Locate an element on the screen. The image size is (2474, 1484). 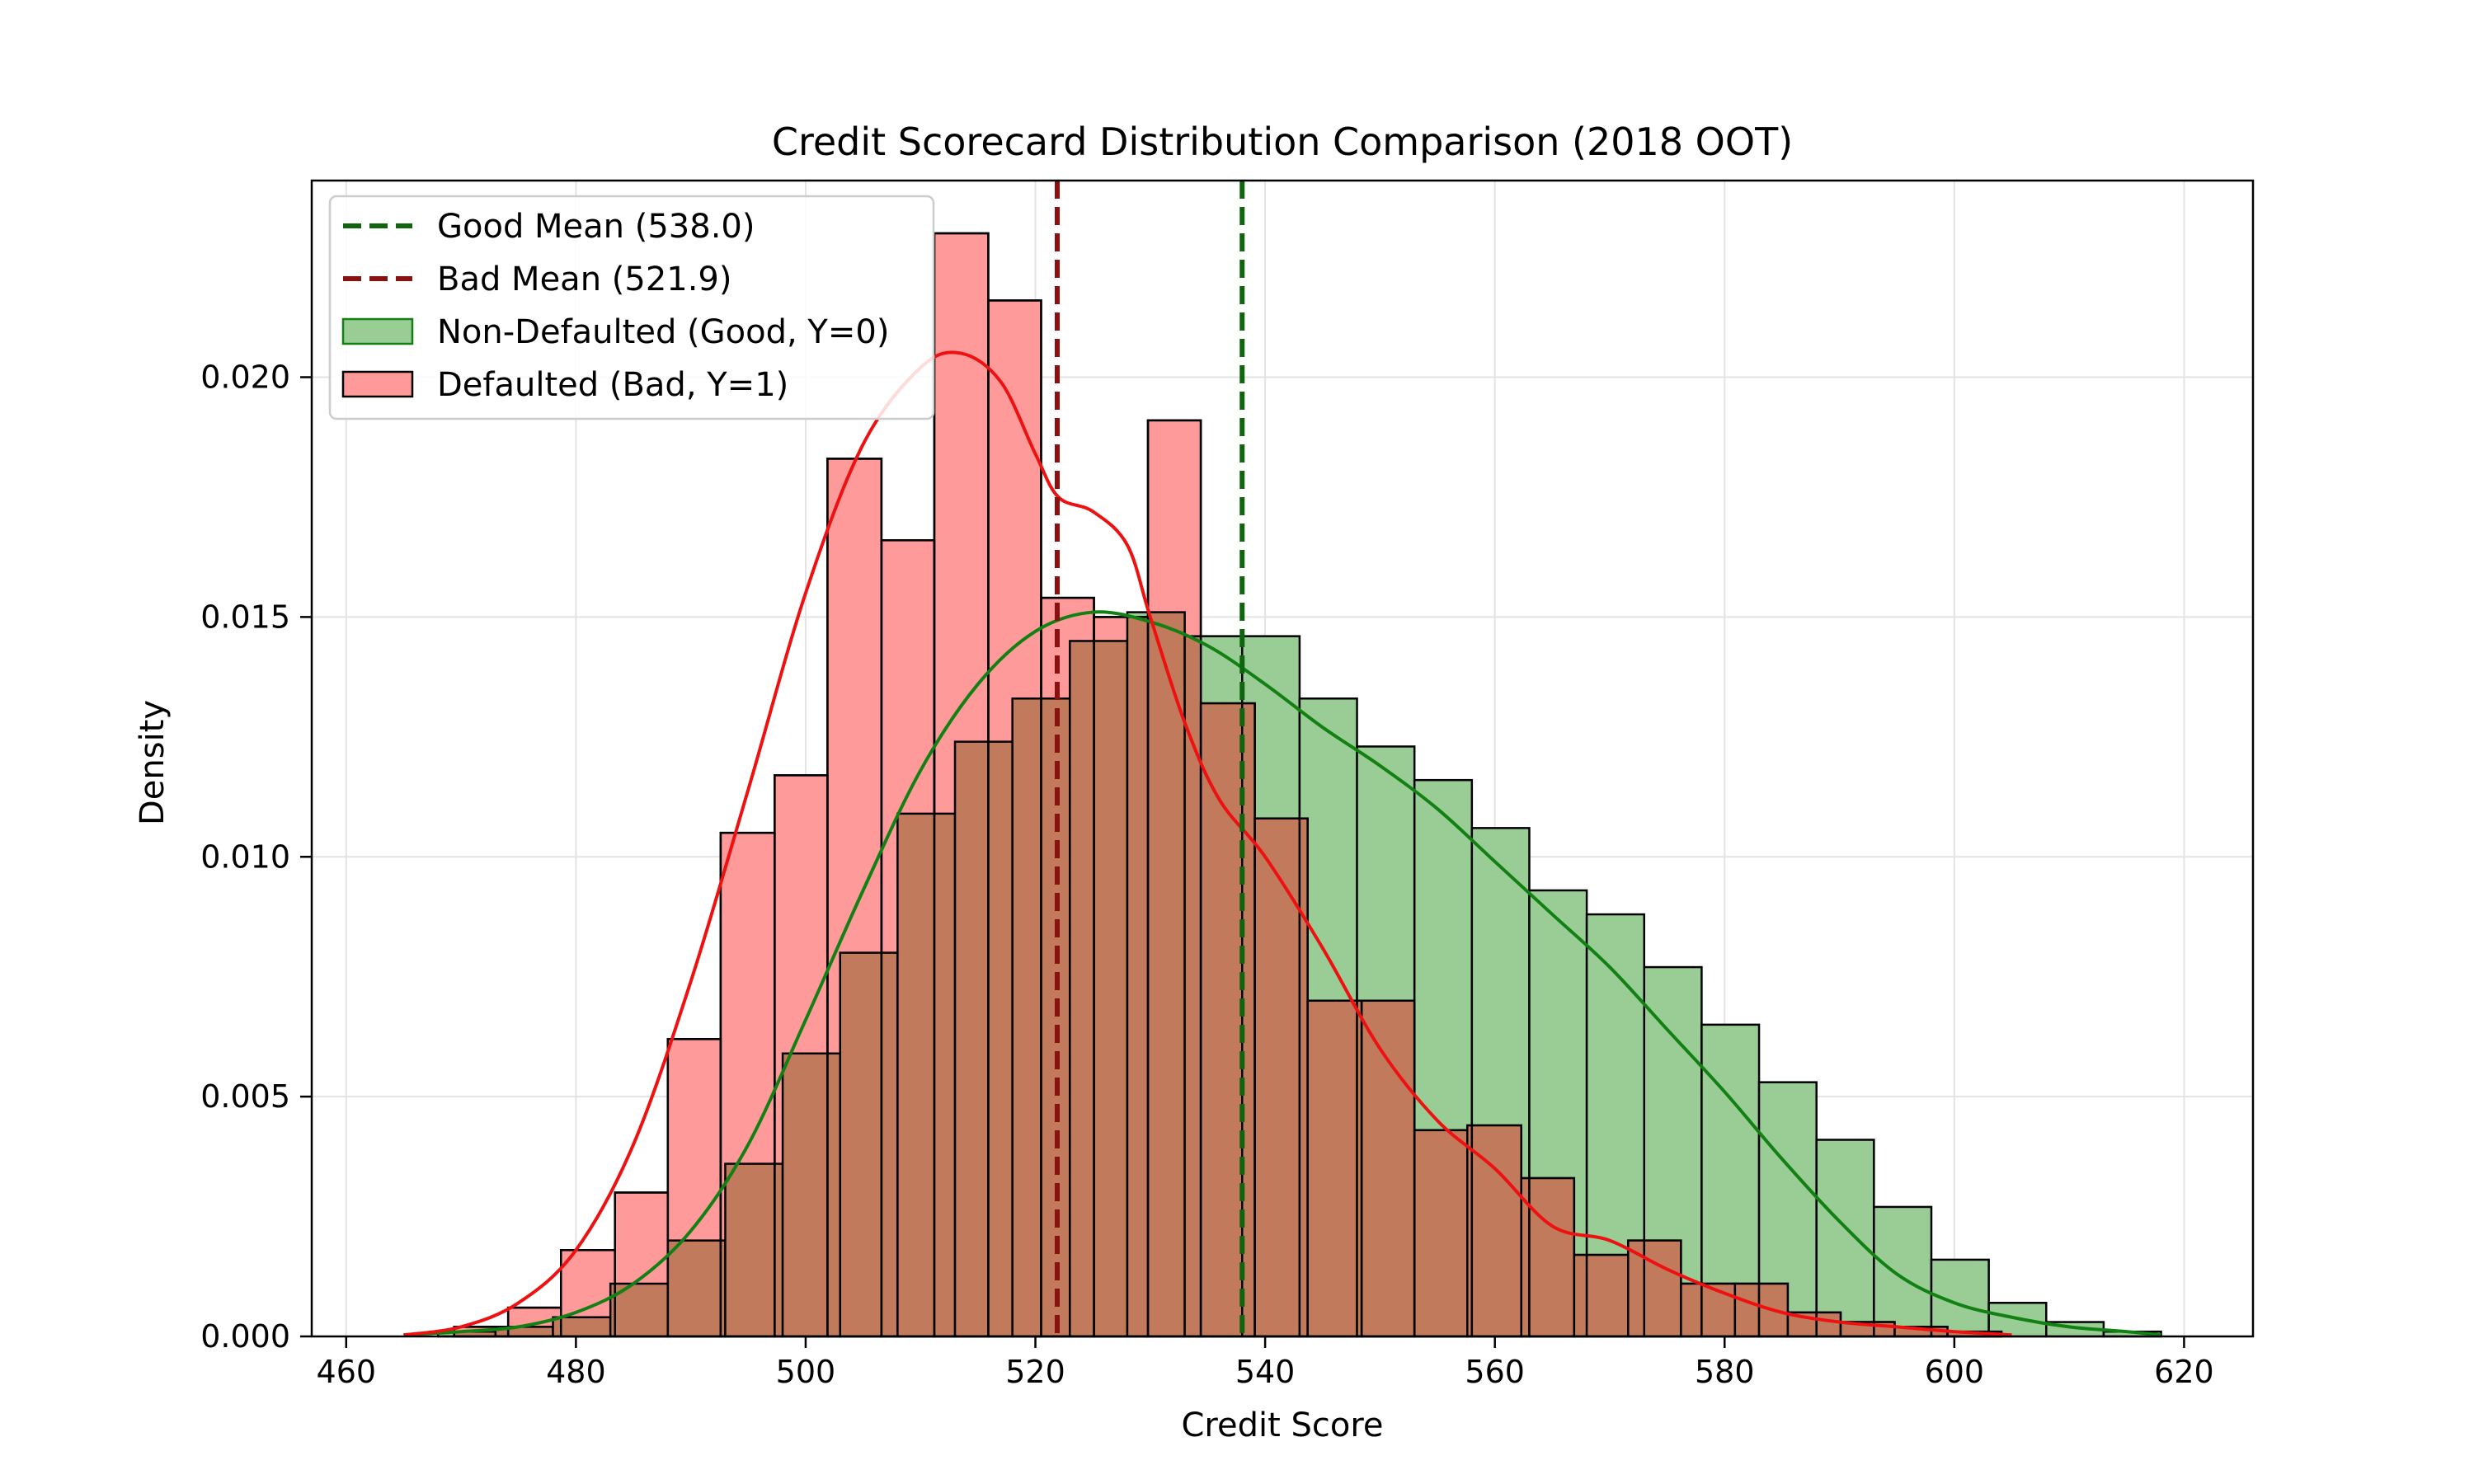
y-tick-label: 0.000 is located at coordinates (245, 1336).